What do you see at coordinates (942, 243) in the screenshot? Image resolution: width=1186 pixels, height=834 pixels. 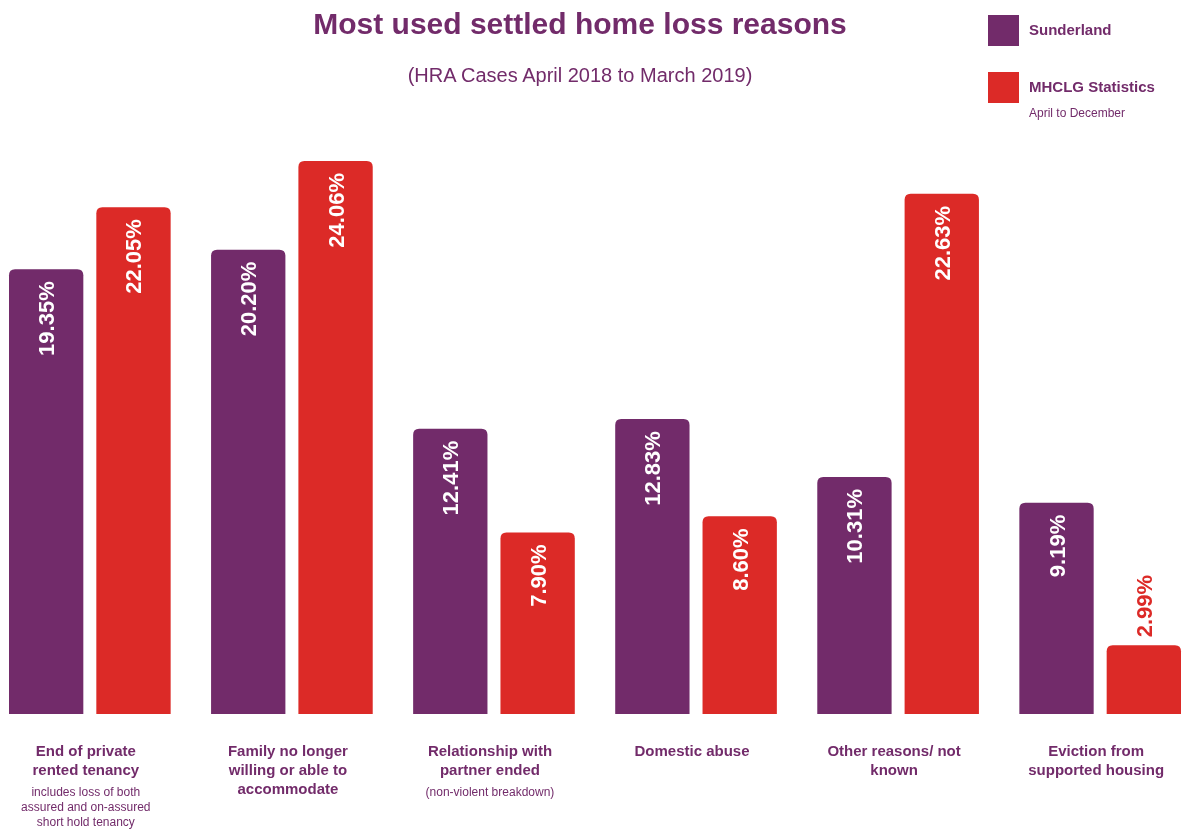 I see `data-label: 22.63%` at bounding box center [942, 243].